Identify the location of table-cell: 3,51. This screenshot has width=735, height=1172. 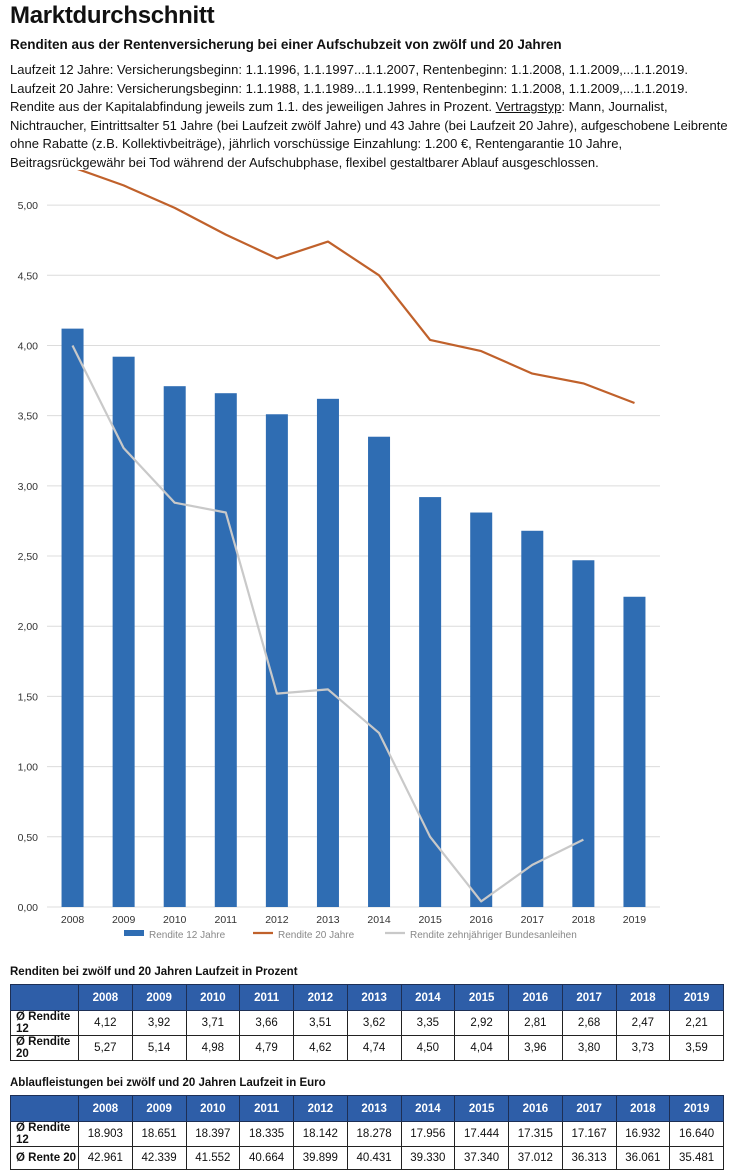
(320, 1023).